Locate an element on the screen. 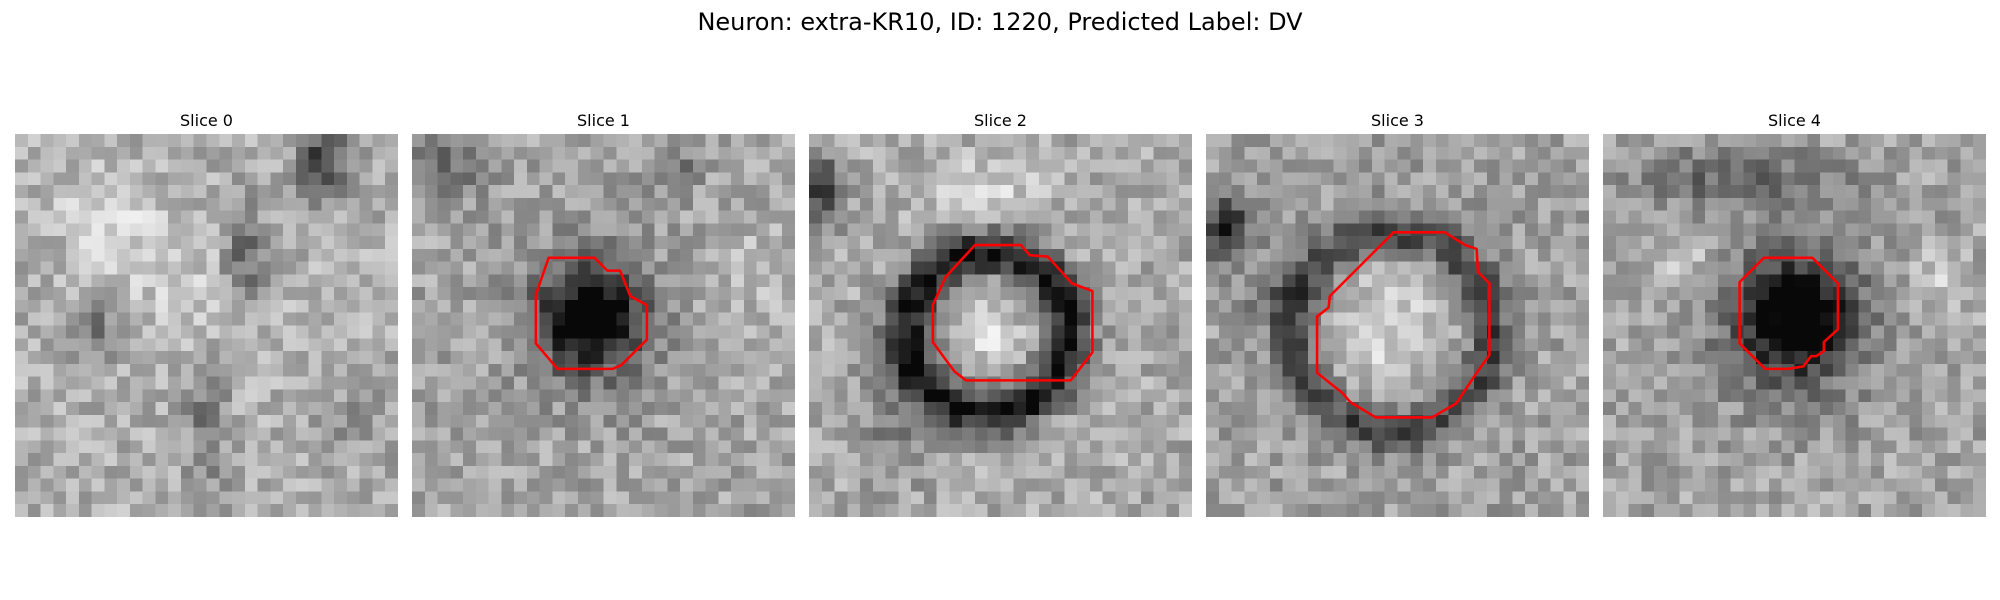  slice-panel-3: Slice 3 is located at coordinates (1397, 312).